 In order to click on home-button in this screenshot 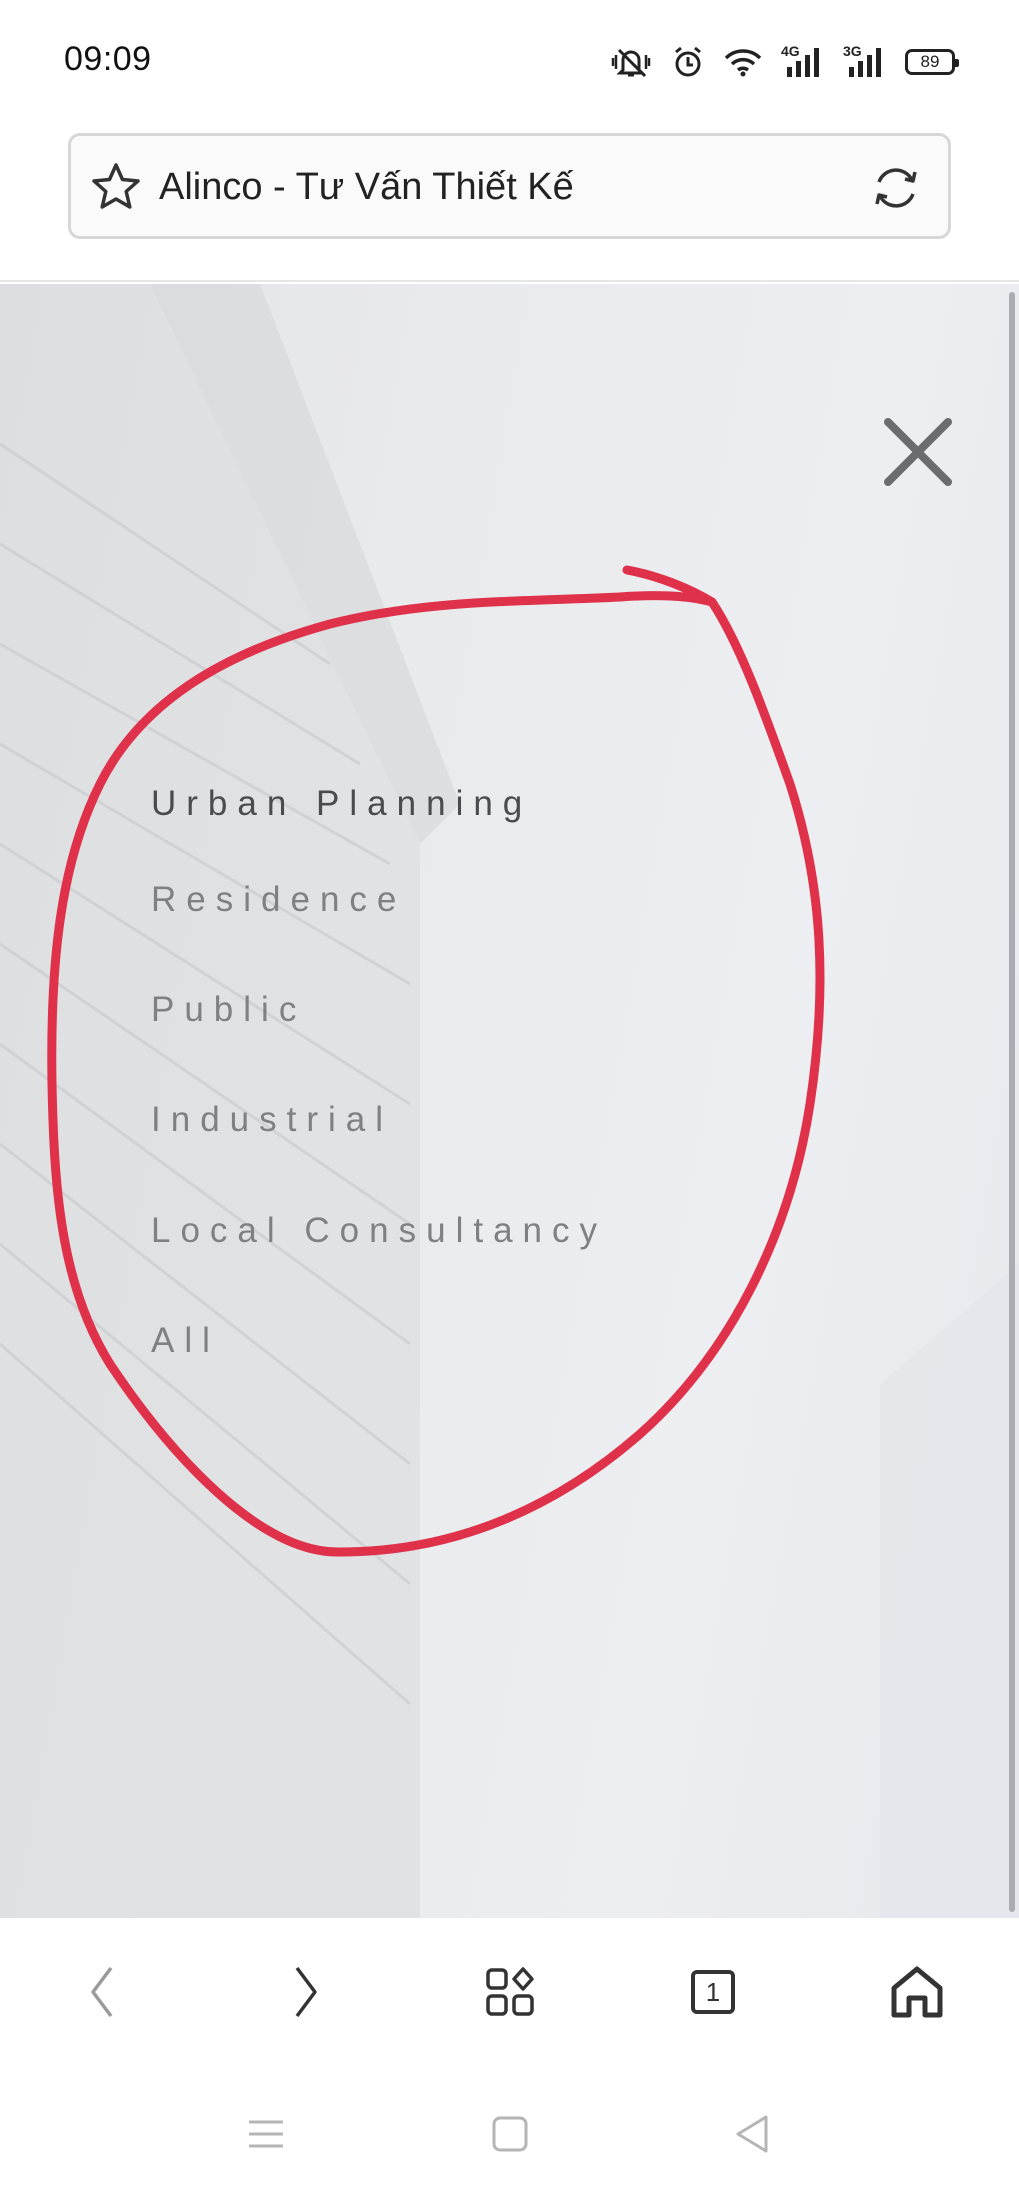, I will do `click(917, 1992)`.